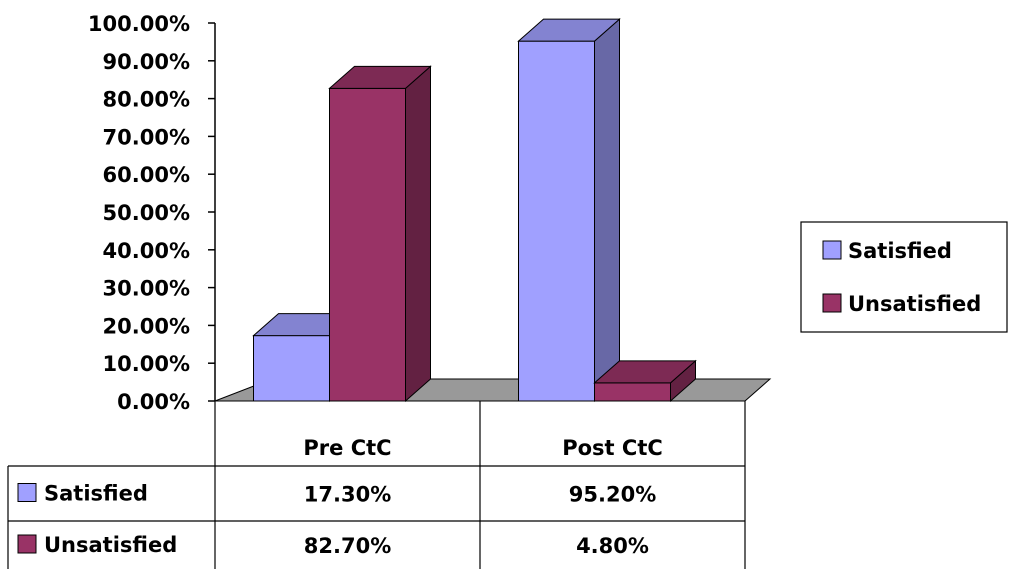 The width and height of the screenshot is (1009, 569). I want to click on legend-label: Unsatisfied, so click(914, 304).